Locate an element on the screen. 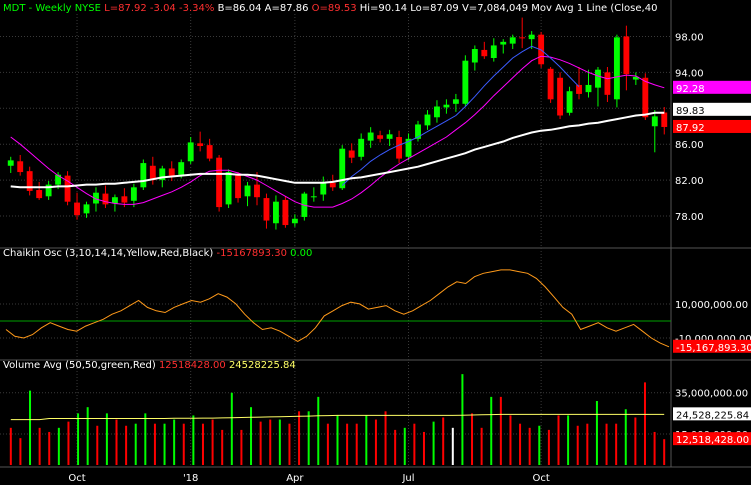  header-last: L=87.92 is located at coordinates (125, 8).